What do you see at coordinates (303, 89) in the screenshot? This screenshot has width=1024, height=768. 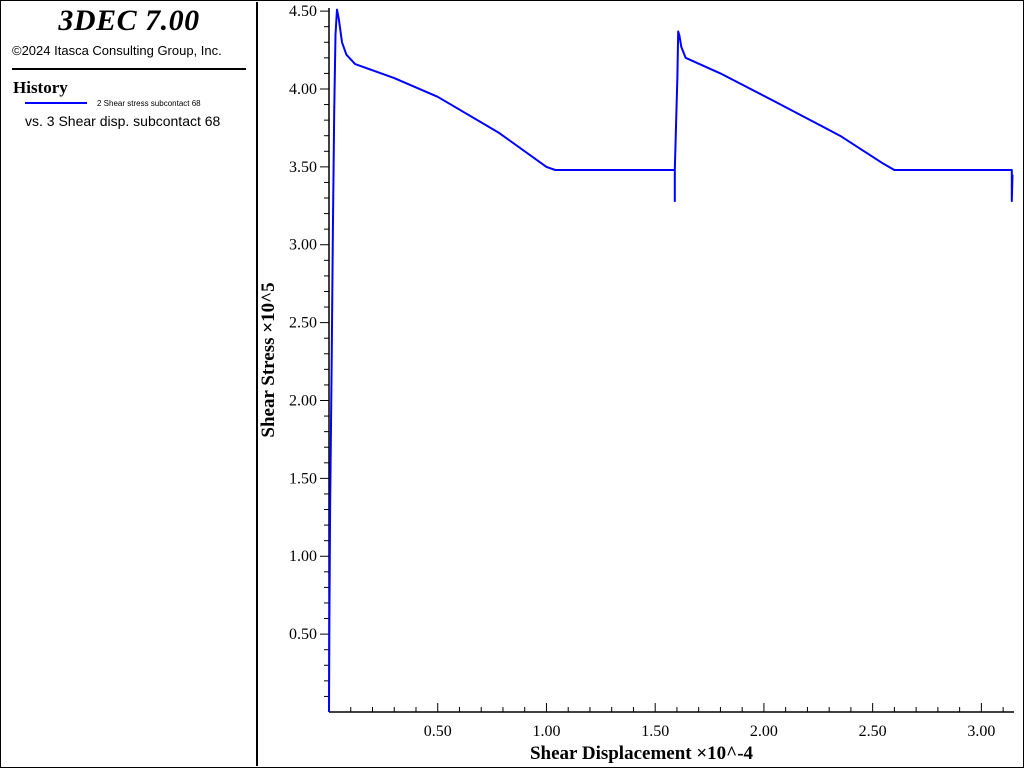 I see `y-tick-label: 4.00` at bounding box center [303, 89].